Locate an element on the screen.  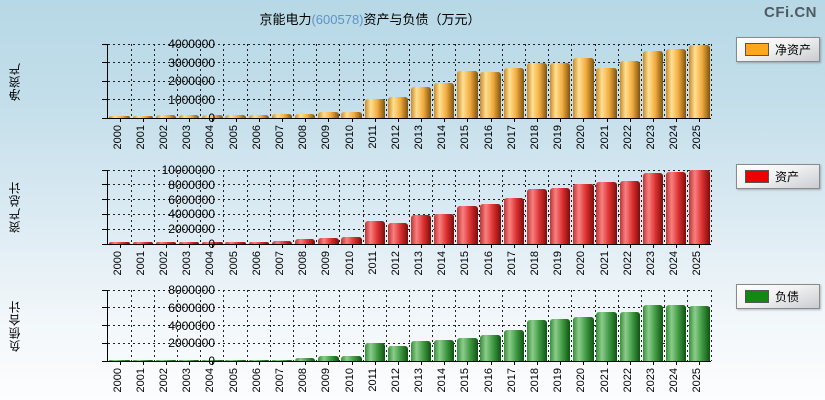
x-tick-label: 2016 is located at coordinates (488, 137).